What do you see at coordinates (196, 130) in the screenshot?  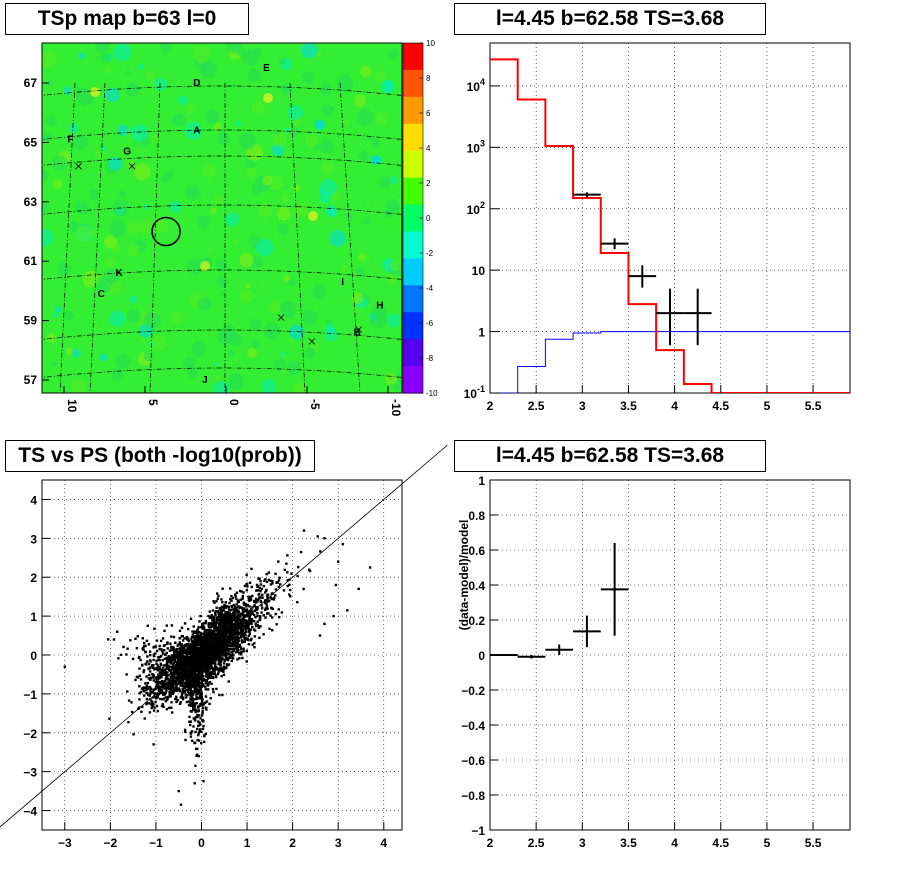 I see `map-source-label: A` at bounding box center [196, 130].